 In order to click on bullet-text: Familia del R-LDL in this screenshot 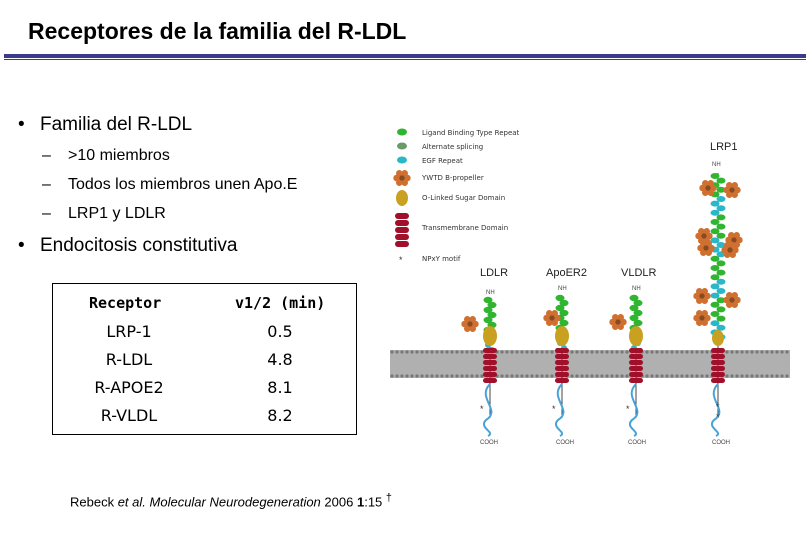, I will do `click(116, 124)`.